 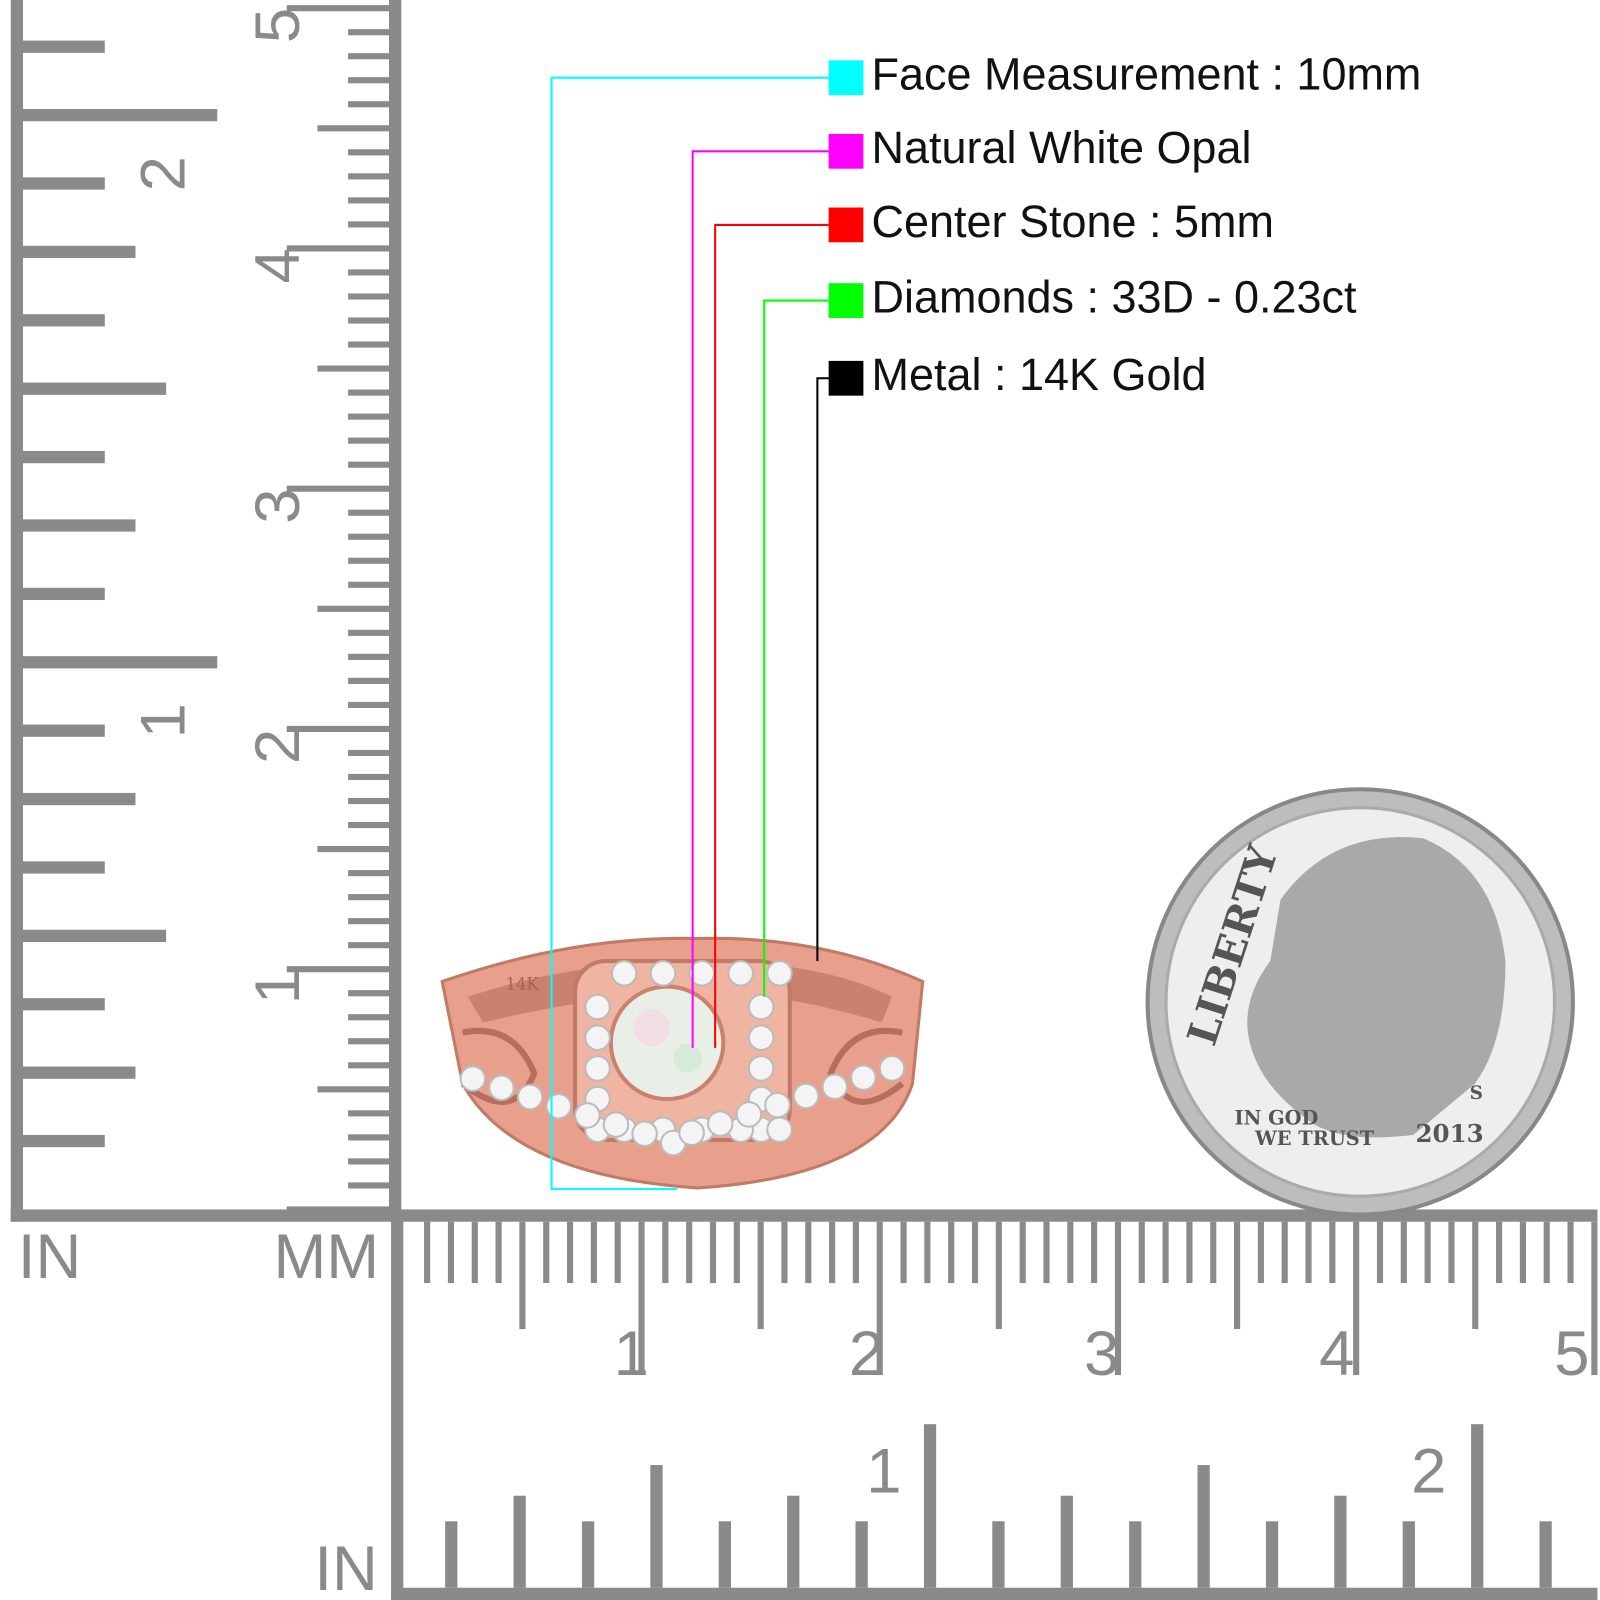 I want to click on unit-label: IN, so click(x=49, y=1257).